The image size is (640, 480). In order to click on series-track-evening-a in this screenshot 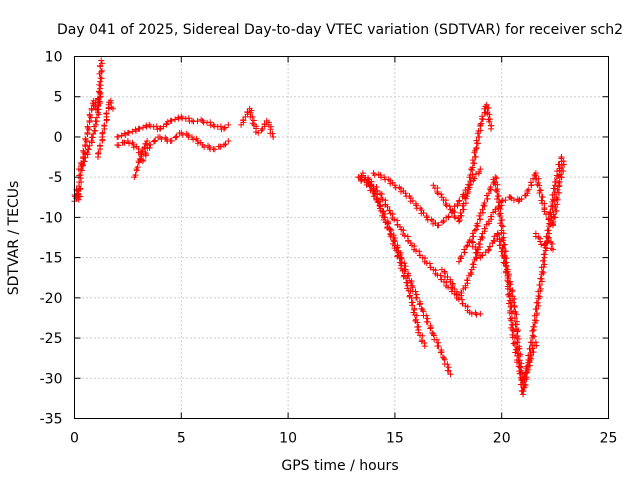, I will do `click(471, 251)`.